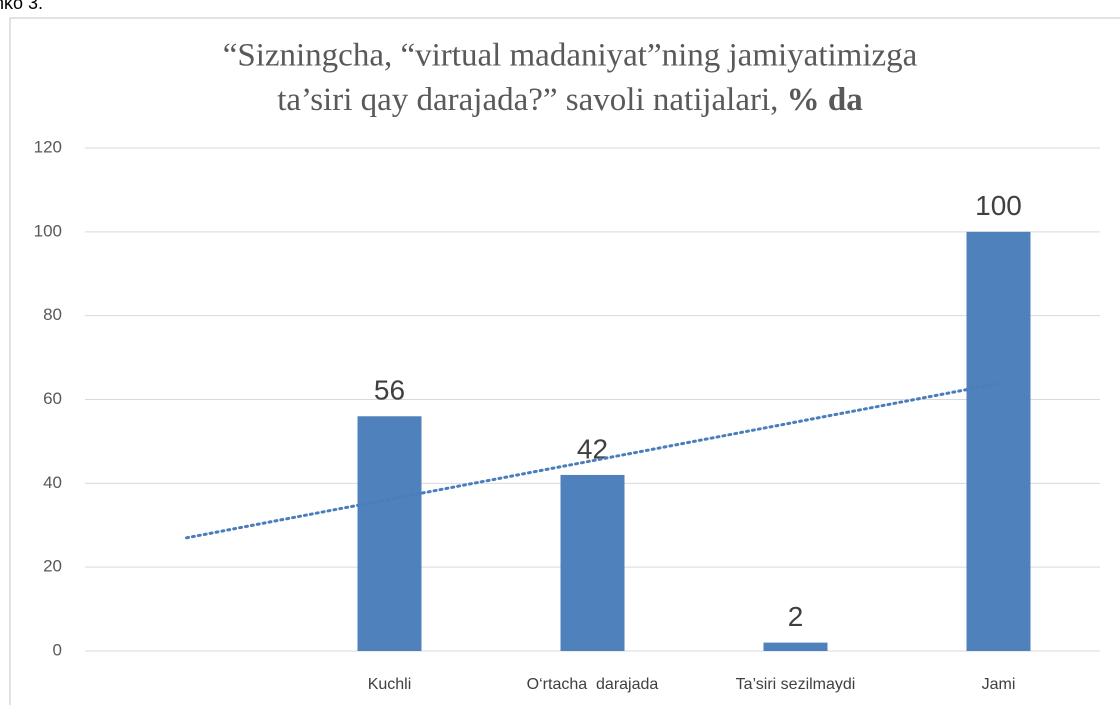 The image size is (1120, 710). Describe the element at coordinates (796, 684) in the screenshot. I see `x-tick-label: Ta’siri sezilmaydi` at that location.